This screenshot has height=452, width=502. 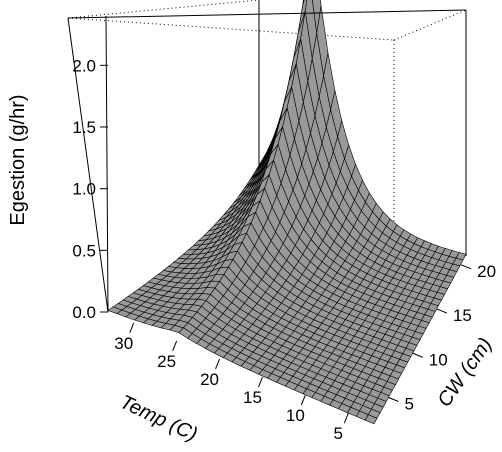 What do you see at coordinates (163, 9) in the screenshot?
I see `back-top-left-edge` at bounding box center [163, 9].